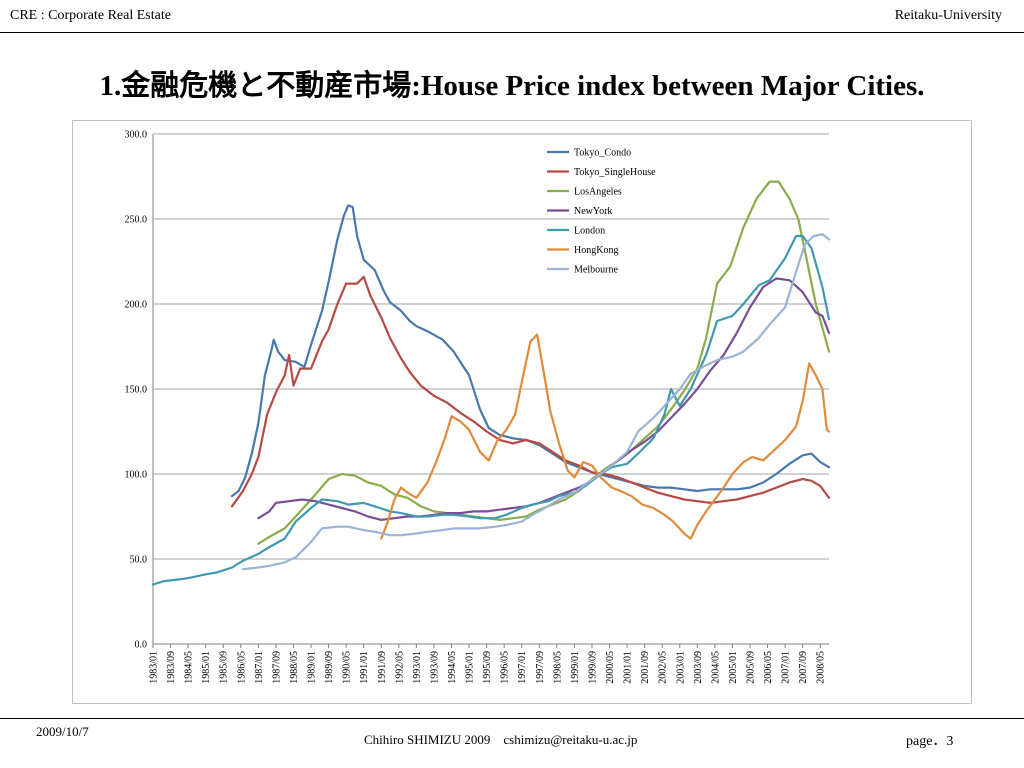 Image resolution: width=1024 pixels, height=768 pixels. Describe the element at coordinates (596, 270) in the screenshot. I see `legend-label: Melbourne` at that location.